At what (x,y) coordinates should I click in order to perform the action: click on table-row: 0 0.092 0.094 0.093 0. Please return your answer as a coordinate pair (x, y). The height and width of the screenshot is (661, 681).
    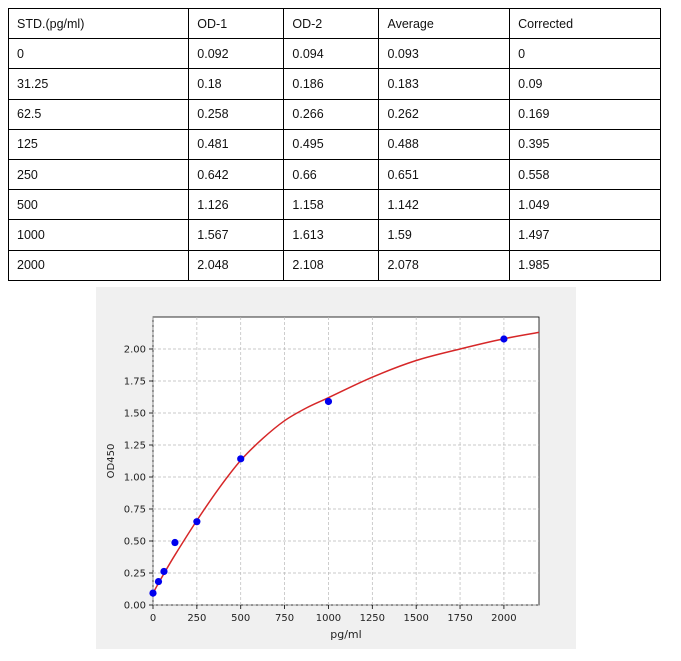
    Looking at the image, I should click on (334, 54).